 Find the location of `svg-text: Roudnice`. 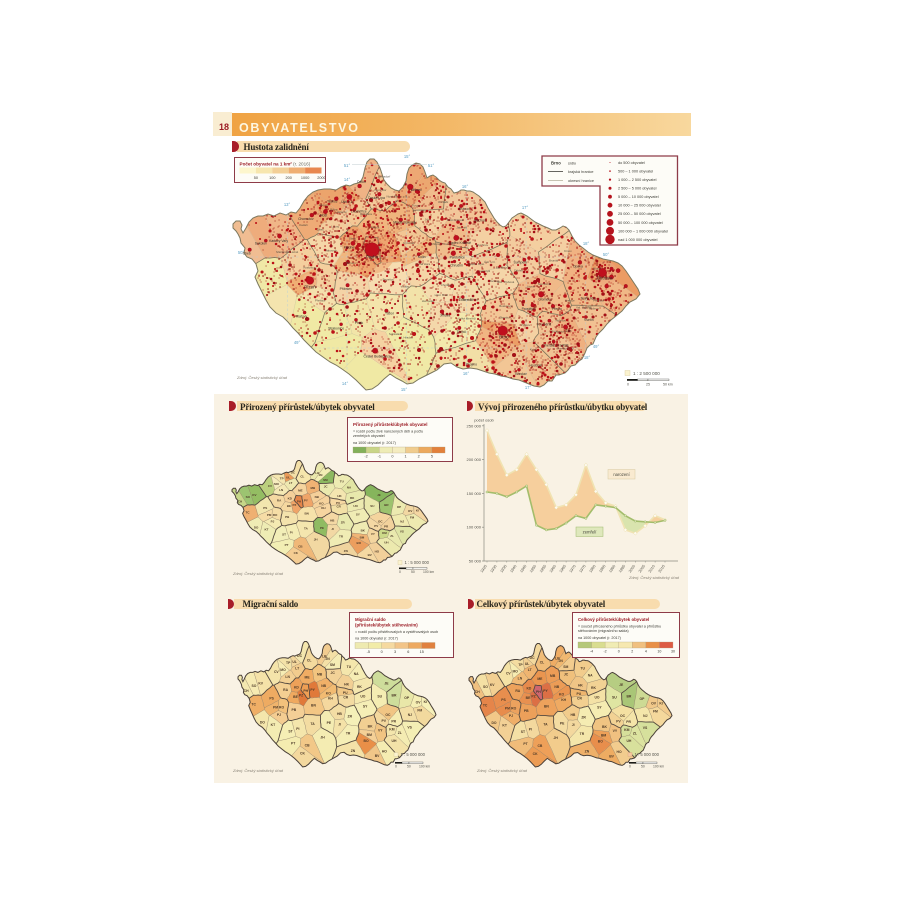

svg-text: Roudnice is located at coordinates (366, 214).